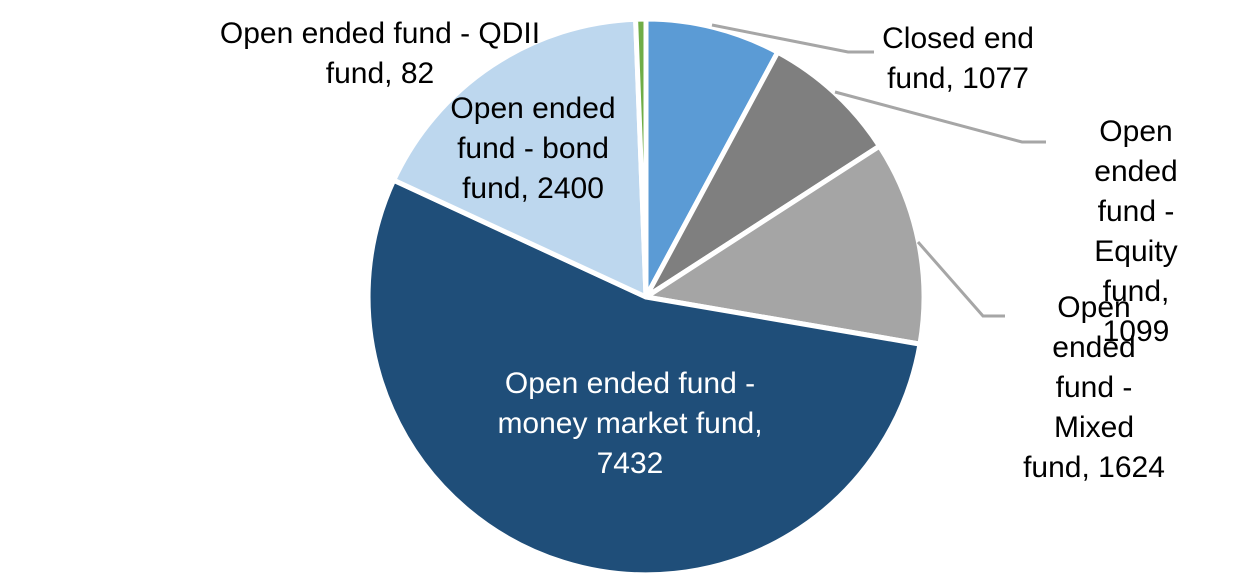 Image resolution: width=1250 pixels, height=584 pixels. Describe the element at coordinates (641, 158) in the screenshot. I see `pie-slice-open-ended-qdii-fund` at that location.